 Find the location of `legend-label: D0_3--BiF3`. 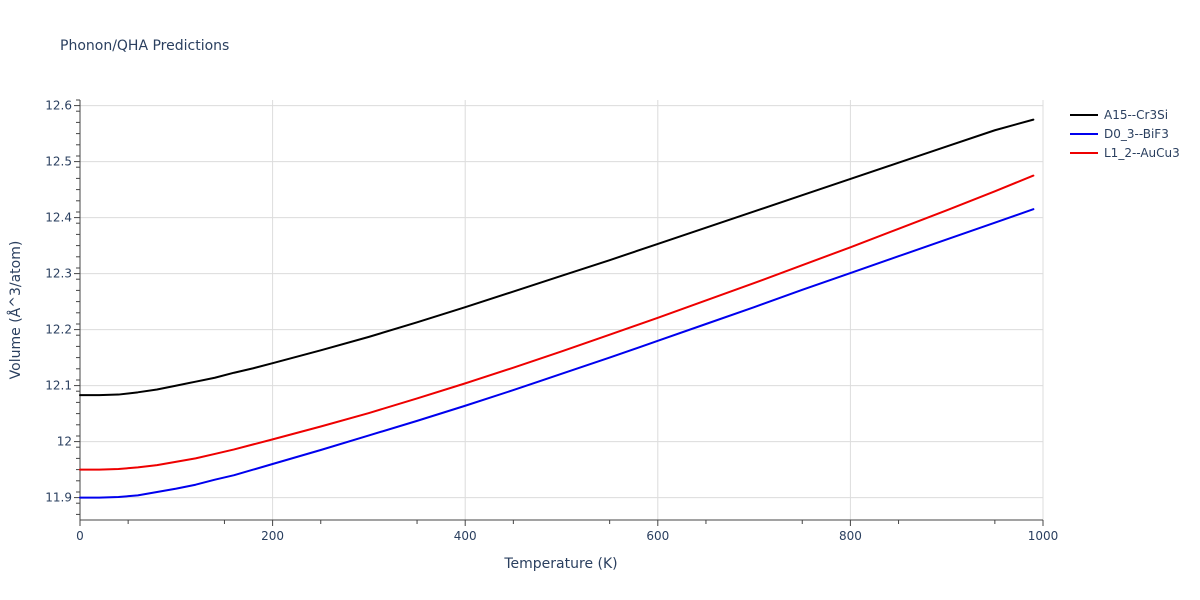

legend-label: D0_3--BiF3 is located at coordinates (1136, 134).